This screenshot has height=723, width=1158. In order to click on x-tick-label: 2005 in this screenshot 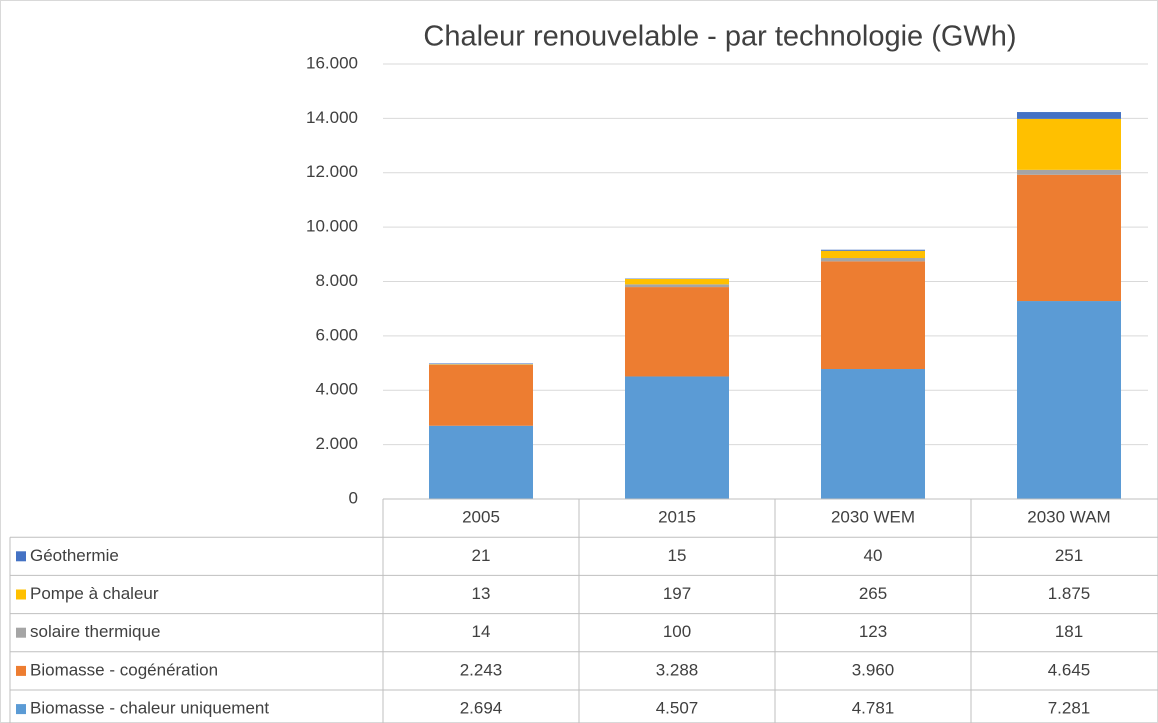, I will do `click(481, 517)`.